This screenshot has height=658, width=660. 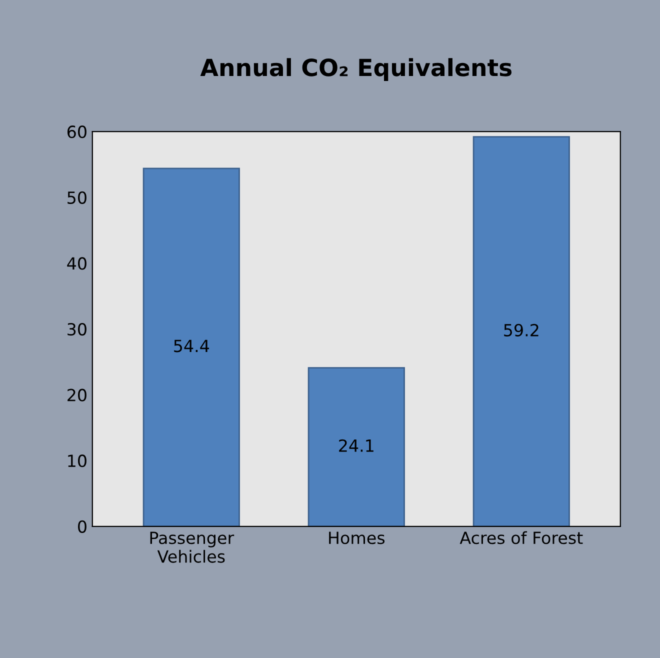 What do you see at coordinates (82, 526) in the screenshot?
I see `y-tick-label: 0` at bounding box center [82, 526].